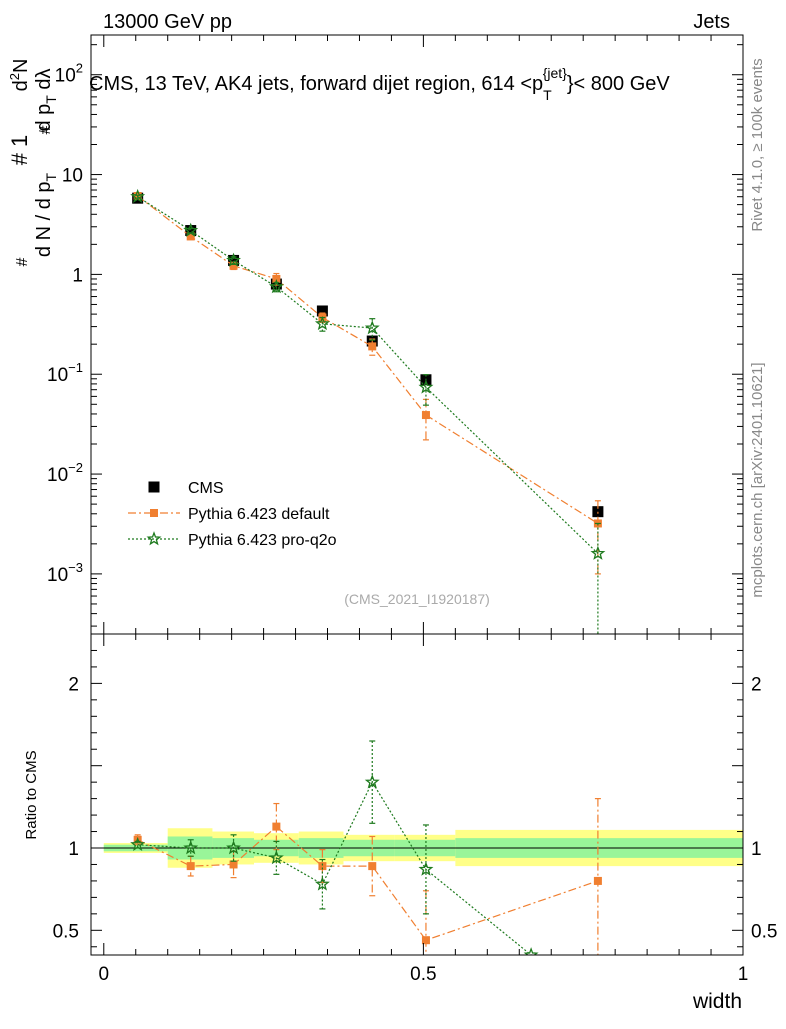  Describe the element at coordinates (72, 176) in the screenshot. I see `main-ytick-label: 10` at that location.